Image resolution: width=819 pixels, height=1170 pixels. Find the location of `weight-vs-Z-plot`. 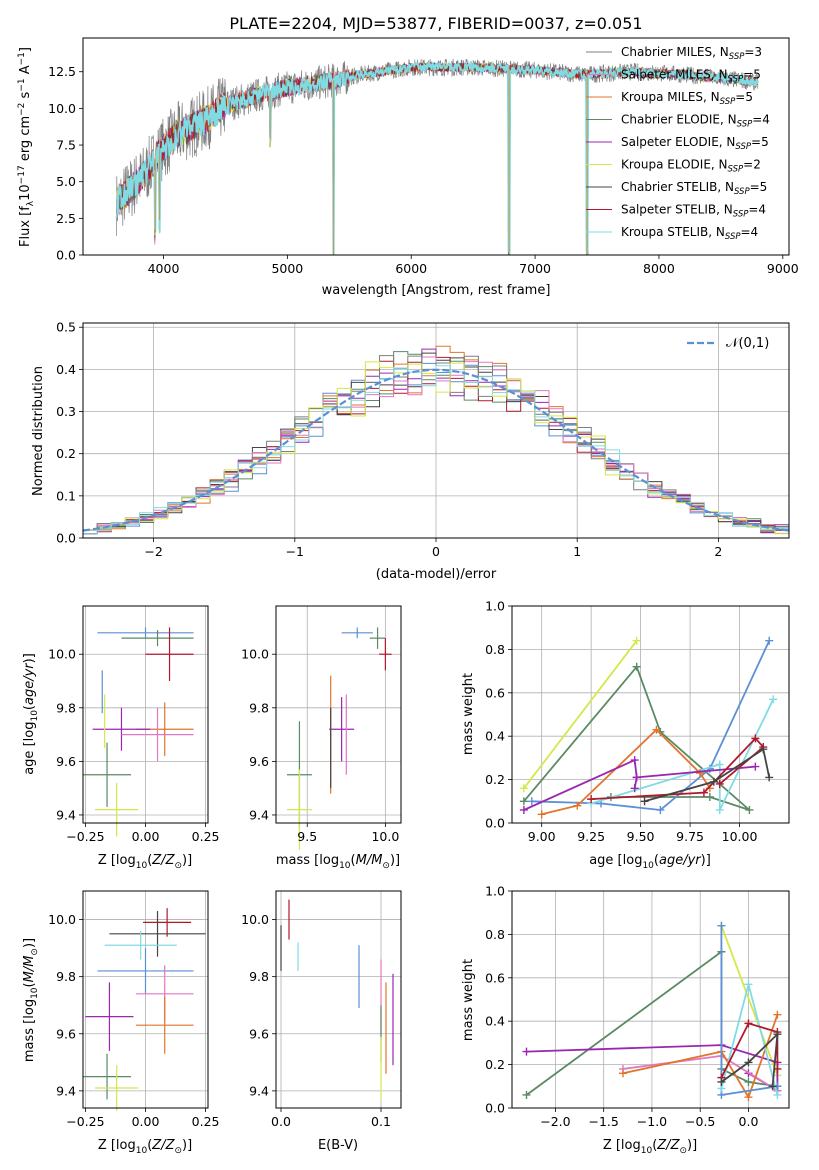

weight-vs-Z-plot is located at coordinates (652, 1011).